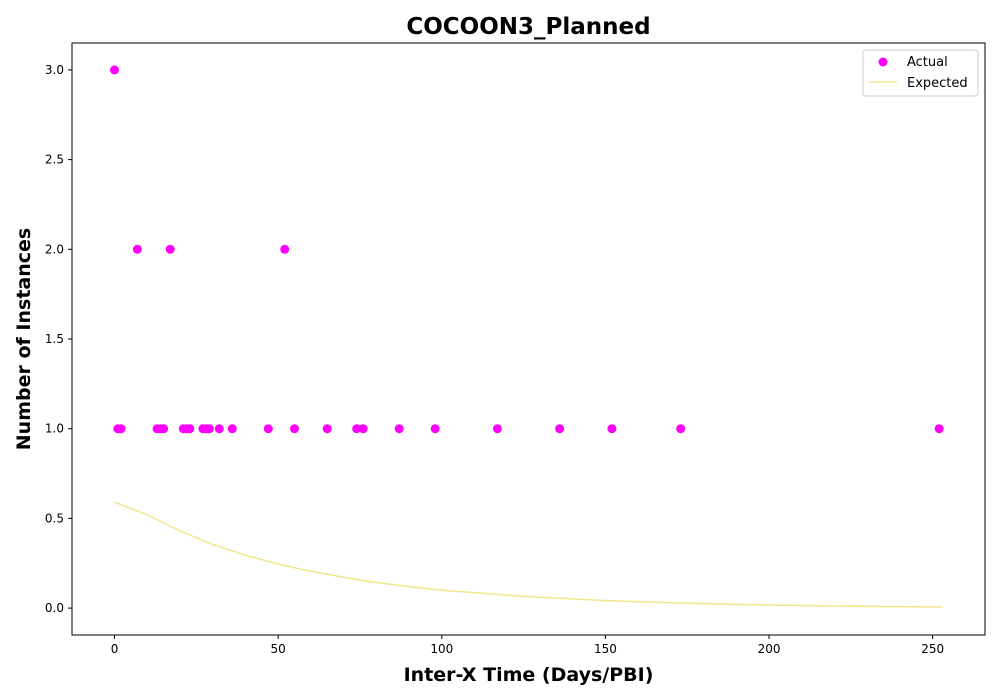  What do you see at coordinates (529, 675) in the screenshot?
I see `x-axis-label: Inter-X Time (Days/PBI)` at bounding box center [529, 675].